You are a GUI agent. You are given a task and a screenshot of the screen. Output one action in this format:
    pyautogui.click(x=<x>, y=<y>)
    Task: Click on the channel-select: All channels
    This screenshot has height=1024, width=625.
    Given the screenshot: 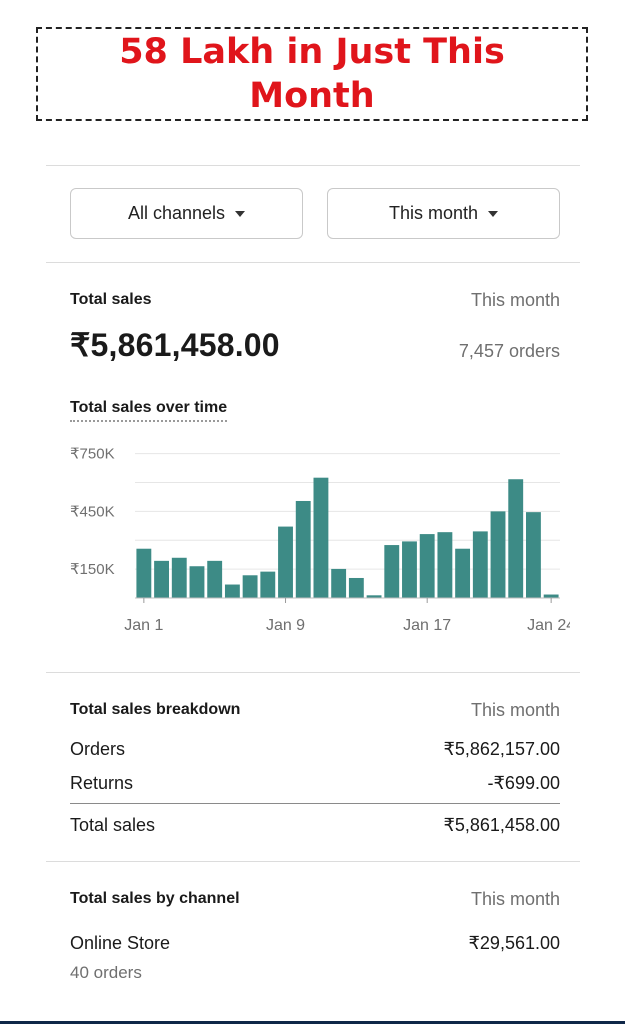 What is the action you would take?
    pyautogui.click(x=186, y=213)
    